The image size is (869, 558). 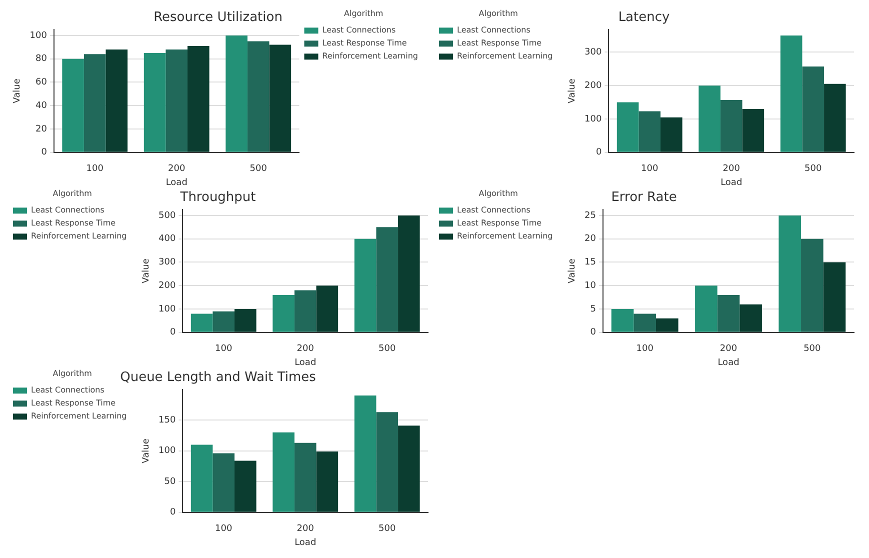 What do you see at coordinates (42, 59) in the screenshot?
I see `y-tick-label: 80` at bounding box center [42, 59].